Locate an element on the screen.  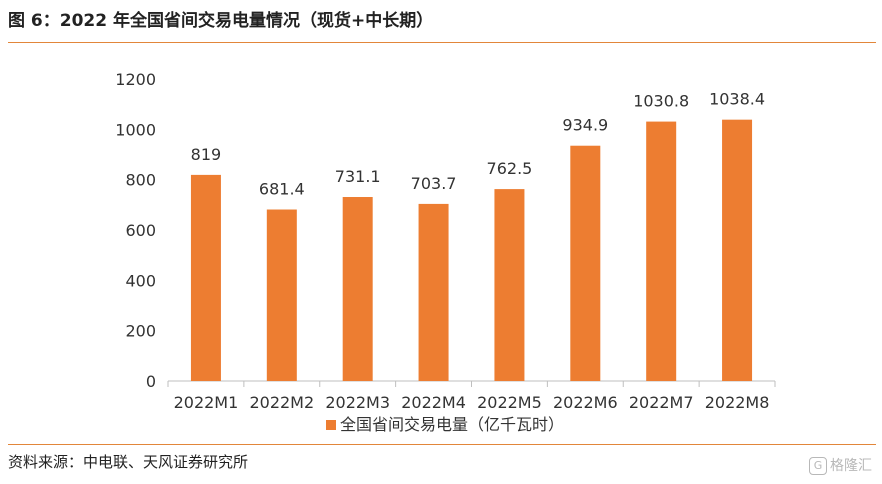
legend: 全国省间交易电量（亿千瓦时） is located at coordinates (445, 424).